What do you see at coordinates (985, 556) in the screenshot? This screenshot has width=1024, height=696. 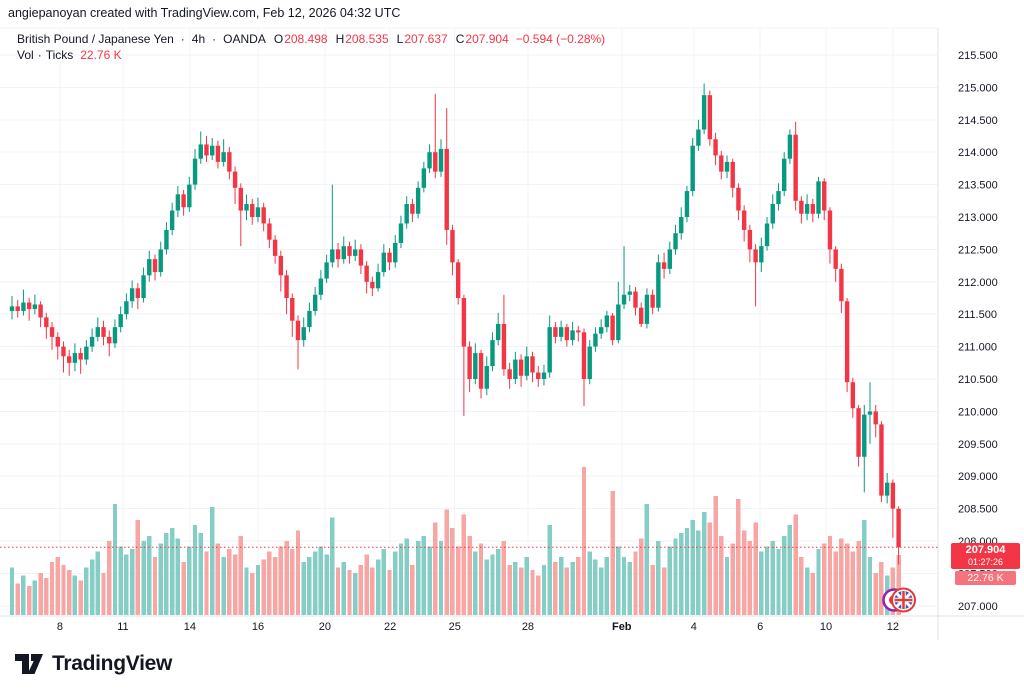 I see `last-price-badge: 207.904 01:27:26` at bounding box center [985, 556].